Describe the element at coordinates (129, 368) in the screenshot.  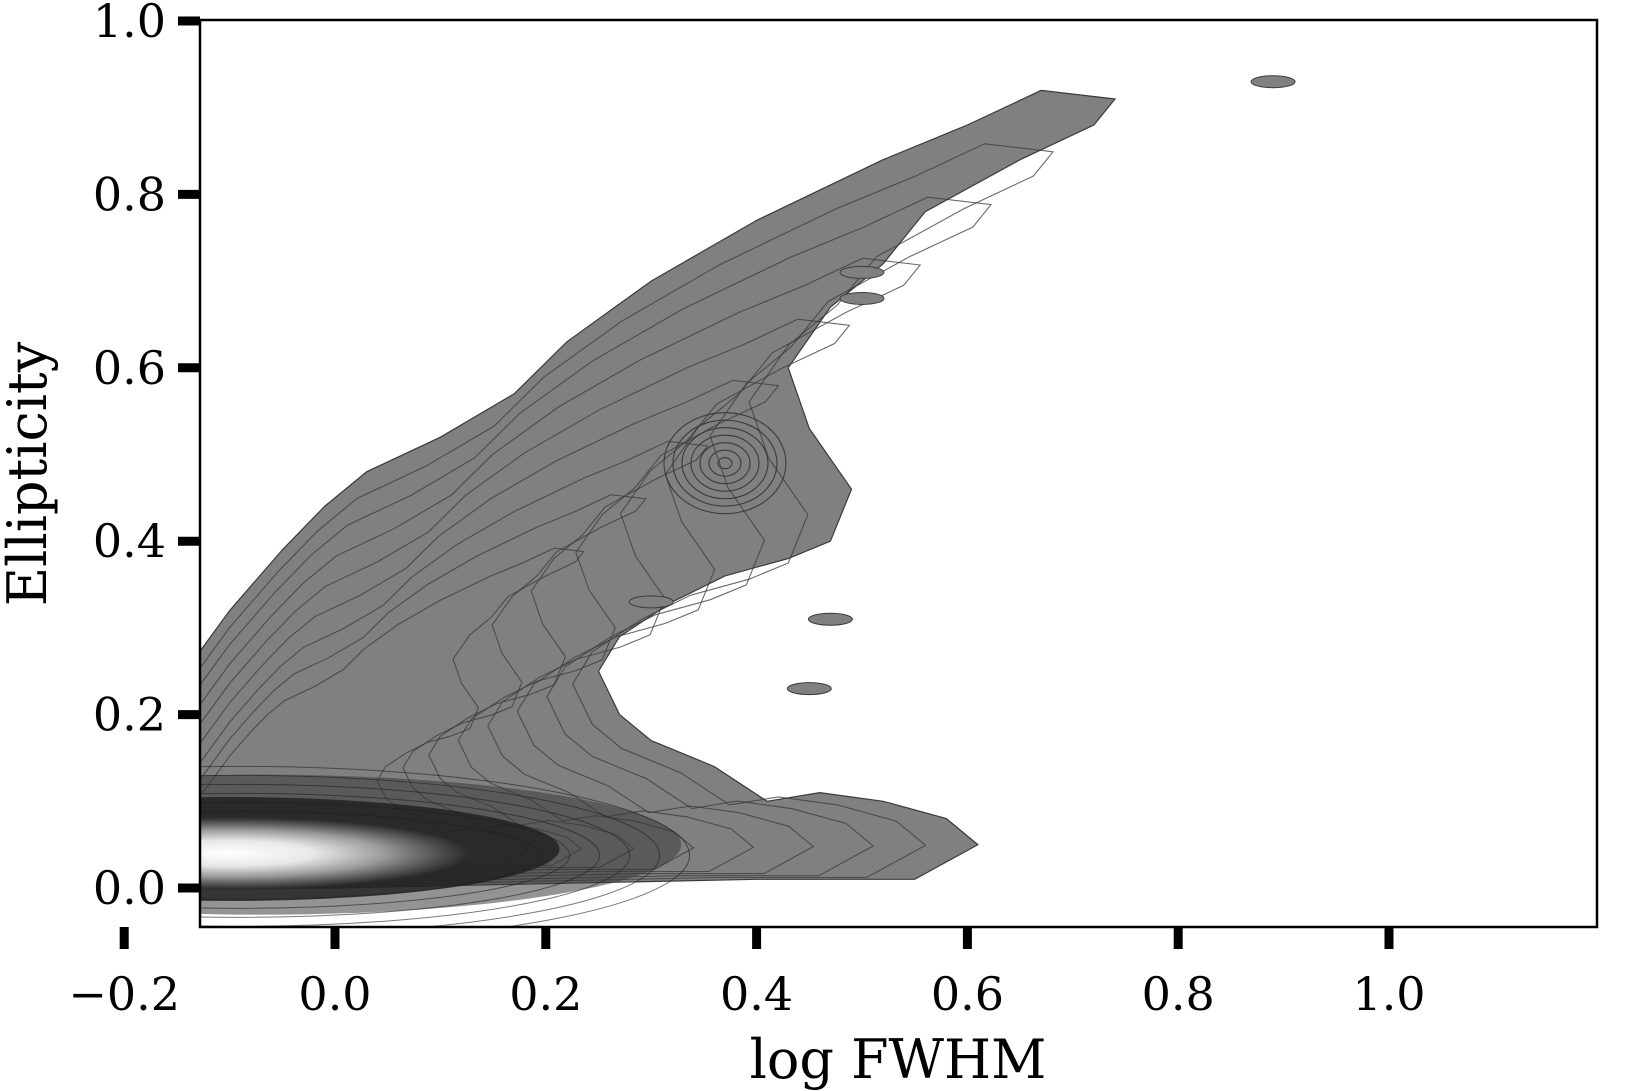
I see `y-tick-label: 0.6` at that location.